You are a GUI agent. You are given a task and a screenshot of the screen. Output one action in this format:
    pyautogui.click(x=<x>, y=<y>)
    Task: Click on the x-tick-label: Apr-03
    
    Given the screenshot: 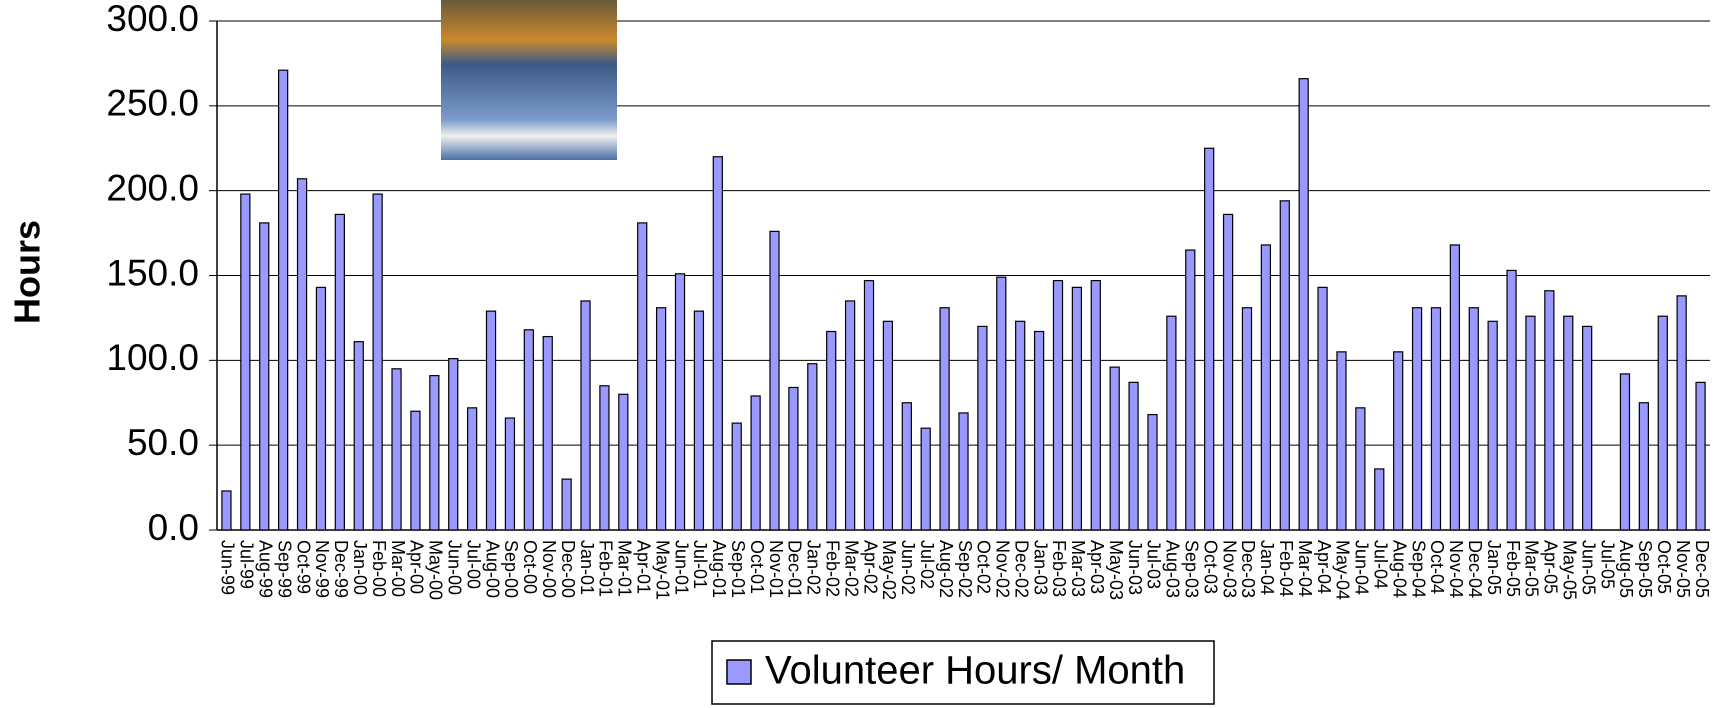 What is the action you would take?
    pyautogui.click(x=1097, y=567)
    